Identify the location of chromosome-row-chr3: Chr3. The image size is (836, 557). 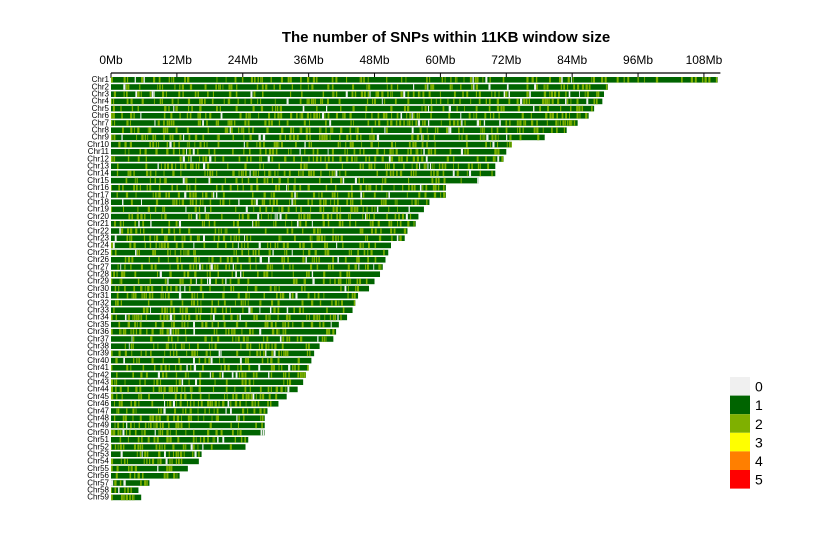
(348, 94).